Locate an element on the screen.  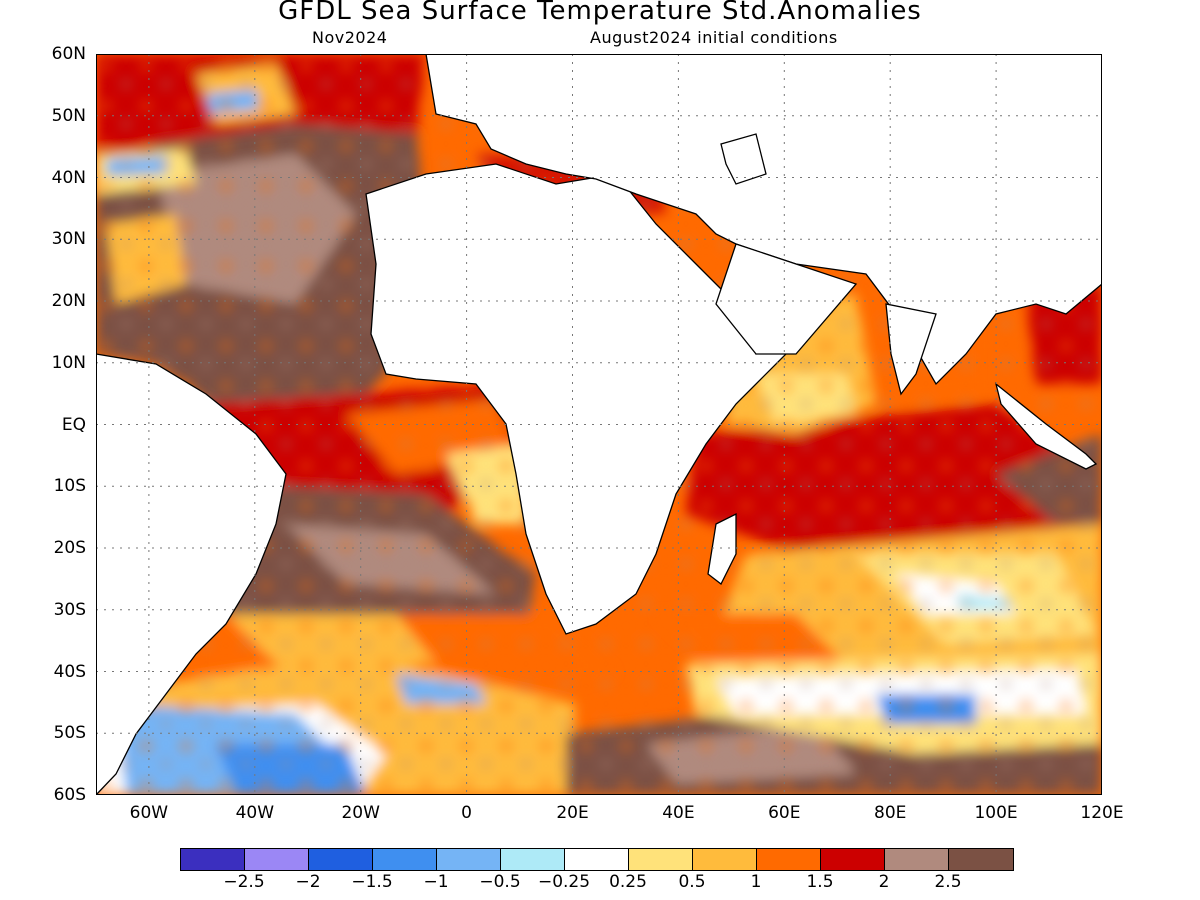
lon-tick-label: 60W is located at coordinates (149, 813).